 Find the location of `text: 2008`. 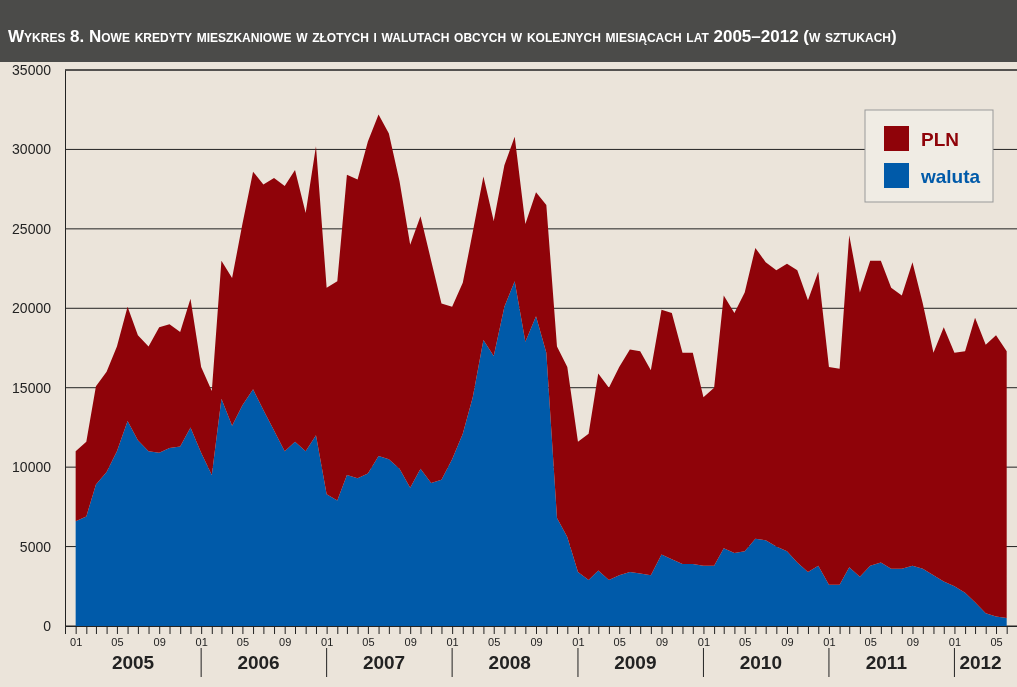

text: 2008 is located at coordinates (509, 662).